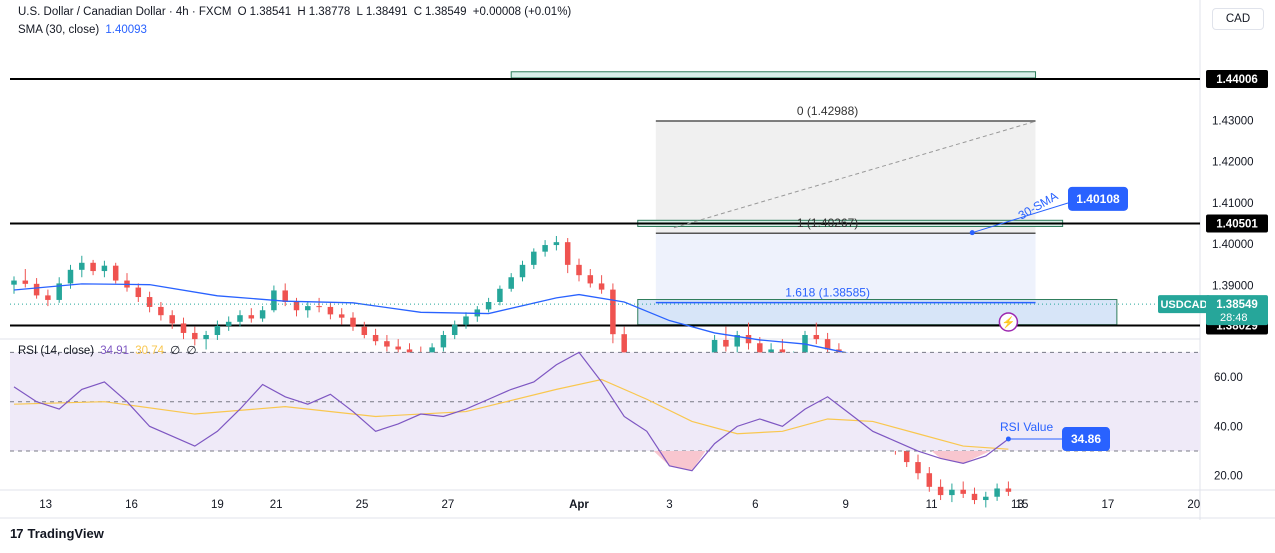 This screenshot has width=1275, height=553. Describe the element at coordinates (773, 75) in the screenshot. I see `resistance-box` at that location.